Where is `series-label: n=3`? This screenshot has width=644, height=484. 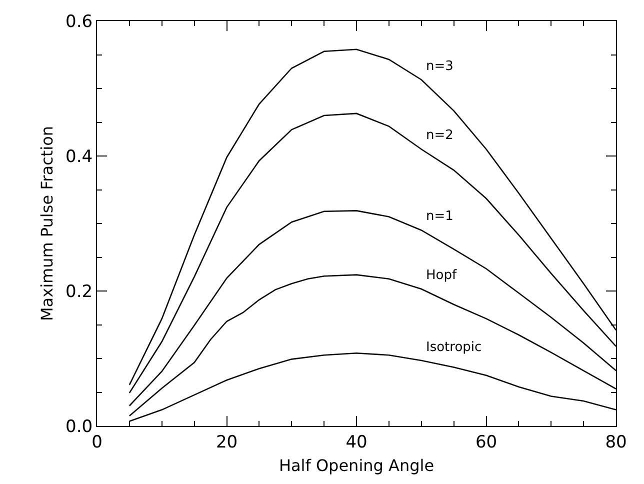 series-label: n=3 is located at coordinates (440, 66).